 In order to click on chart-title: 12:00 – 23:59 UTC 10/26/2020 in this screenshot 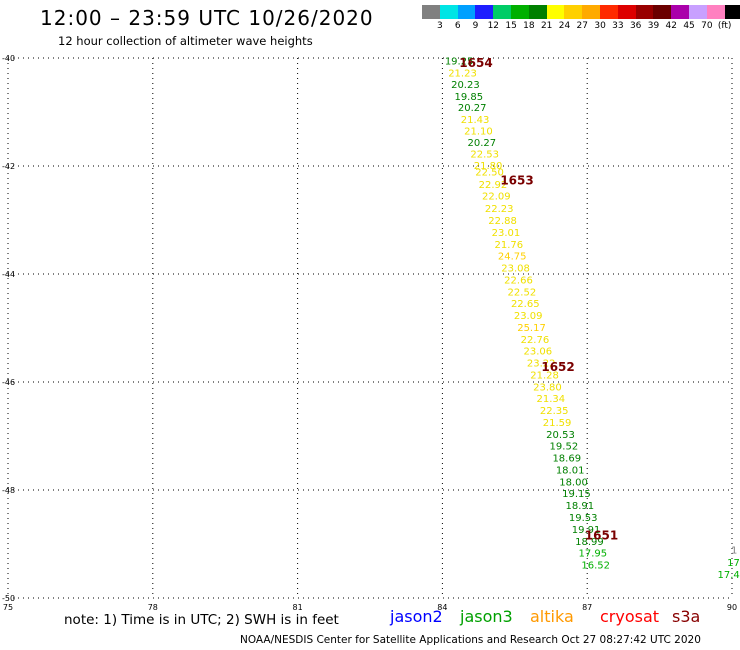, I will do `click(207, 18)`.